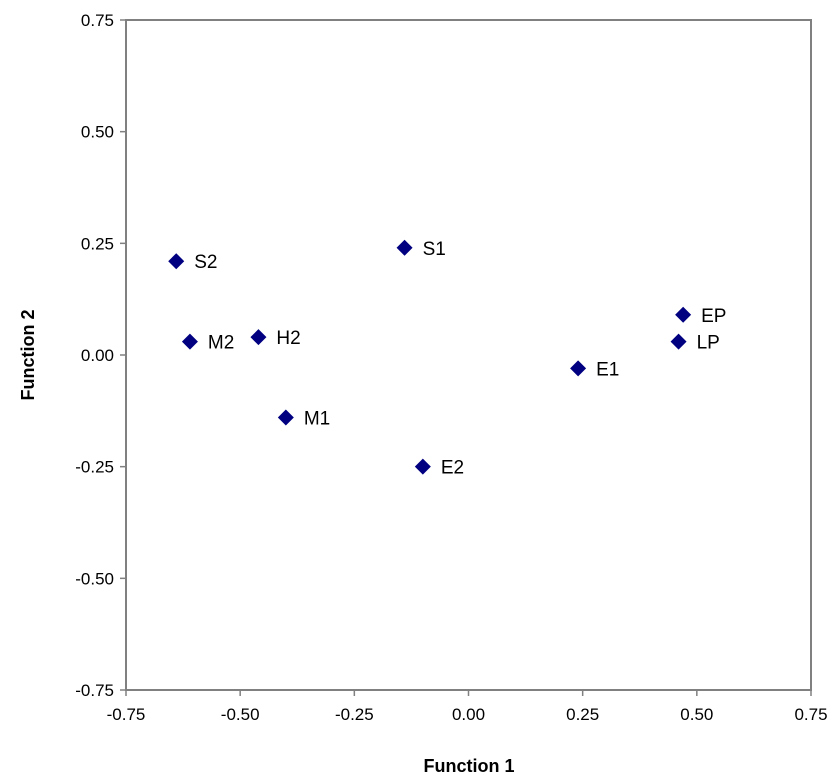  What do you see at coordinates (452, 468) in the screenshot?
I see `point-label-e2: E2` at bounding box center [452, 468].